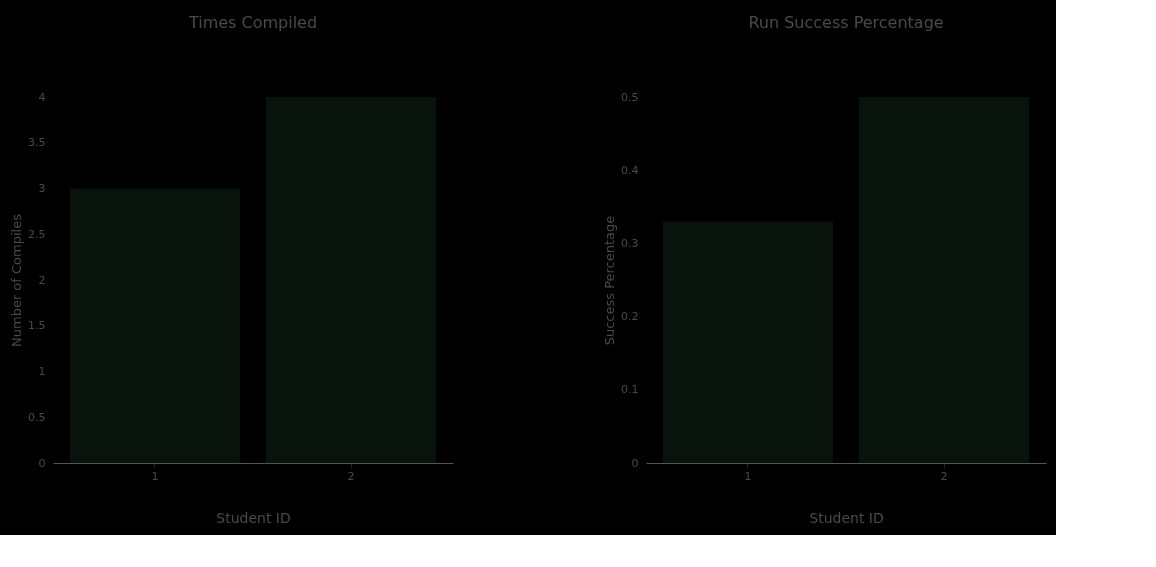  Describe the element at coordinates (37, 234) in the screenshot. I see `y-tick-label: 2.5` at that location.